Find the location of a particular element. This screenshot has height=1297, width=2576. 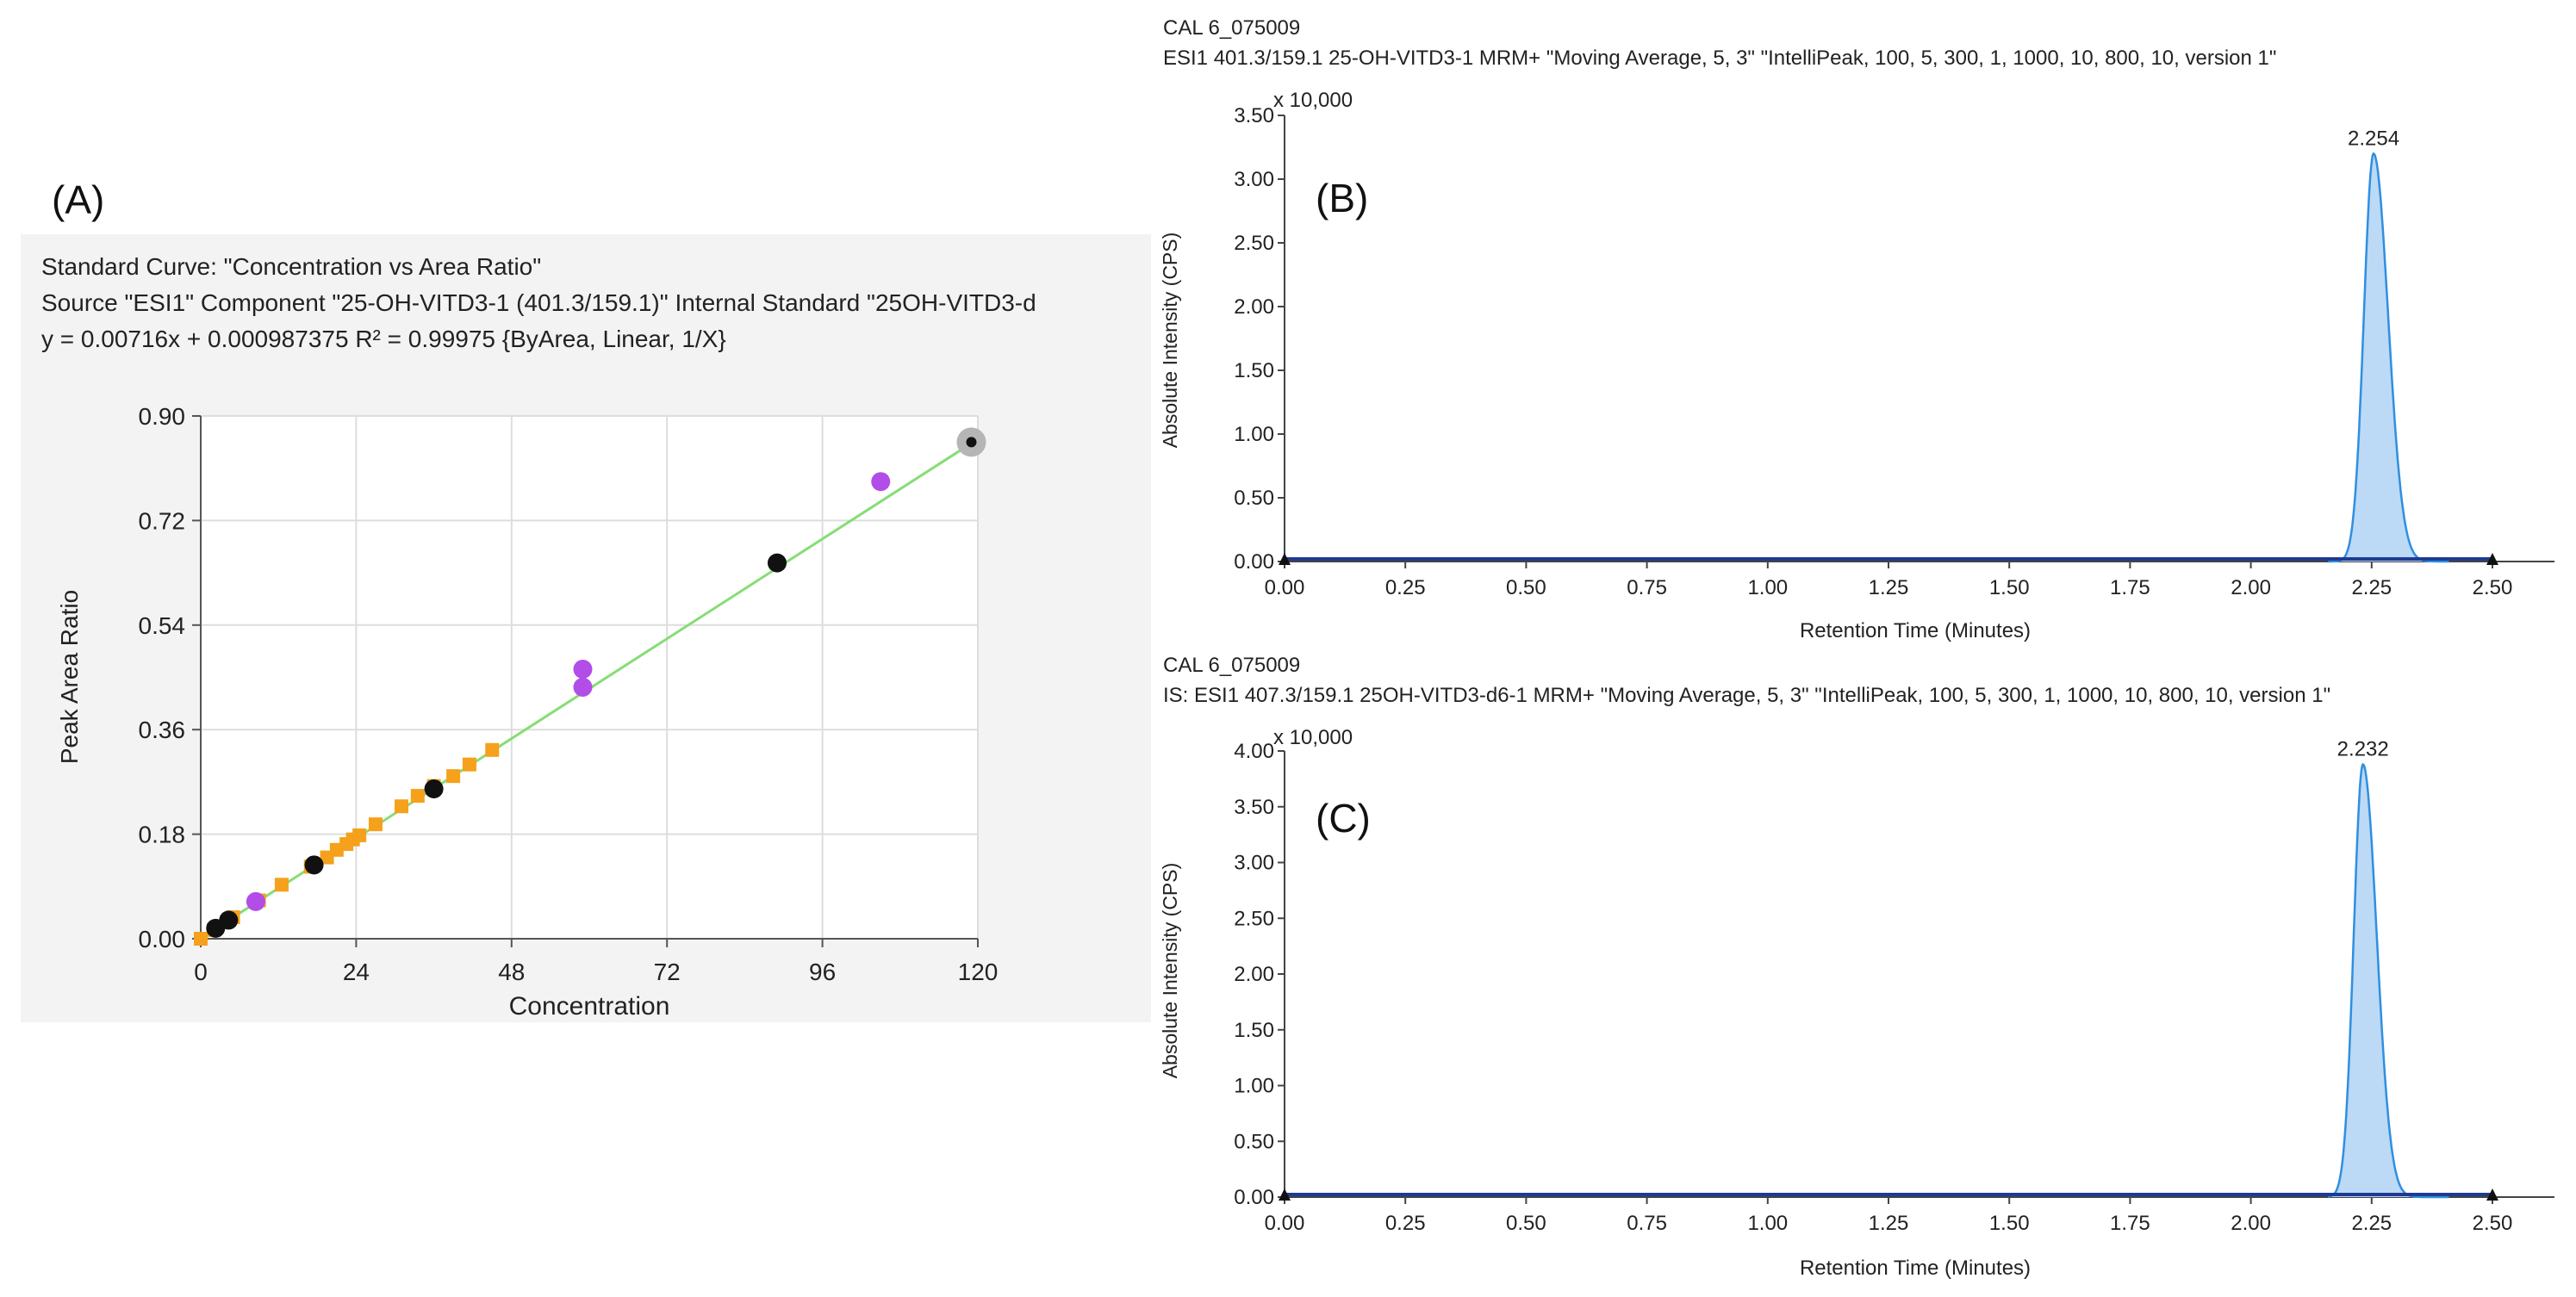

highlight-center is located at coordinates (972, 442).